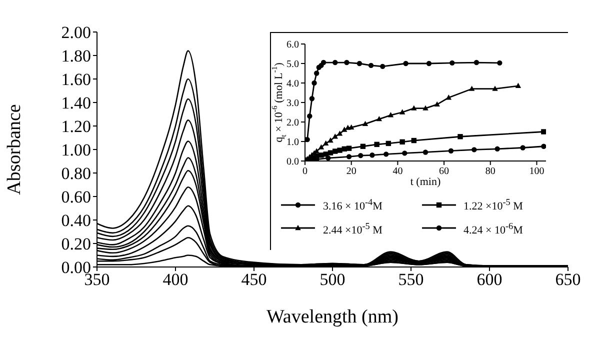 Image resolution: width=600 pixels, height=346 pixels. What do you see at coordinates (292, 123) in the screenshot?
I see `y-tick-label: 2.0` at bounding box center [292, 123].